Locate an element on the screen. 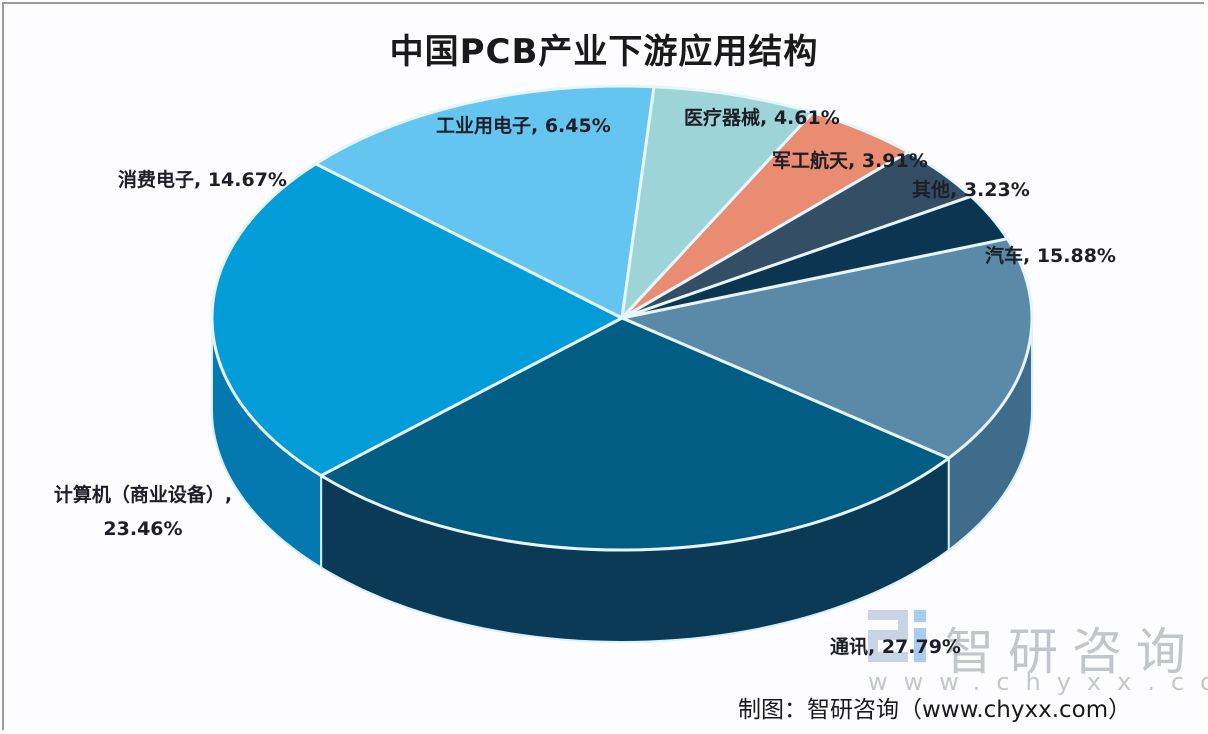  label-communication: 通讯, 27.79% is located at coordinates (895, 647).